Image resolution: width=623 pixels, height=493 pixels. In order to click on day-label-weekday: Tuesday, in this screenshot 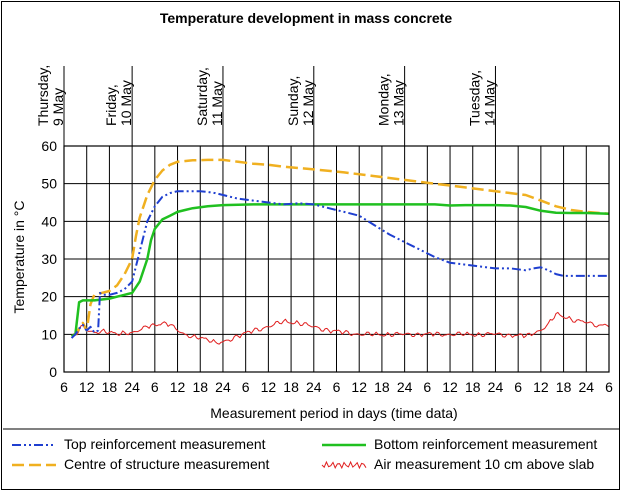, I will do `click(474, 98)`.